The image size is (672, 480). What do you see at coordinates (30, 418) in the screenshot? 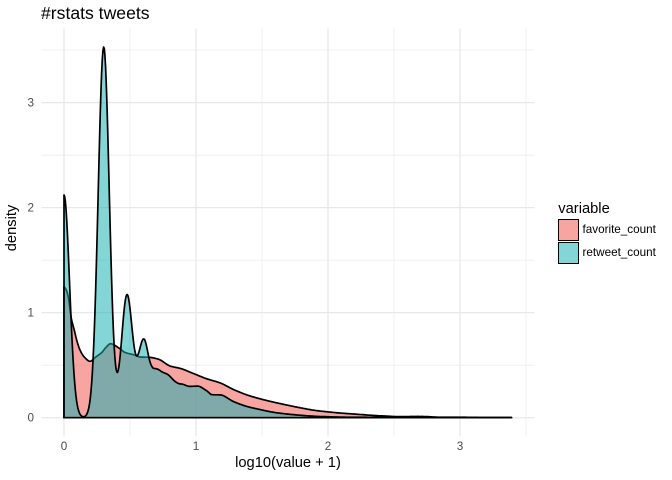
I see `y-tick-label-0: 0` at bounding box center [30, 418].